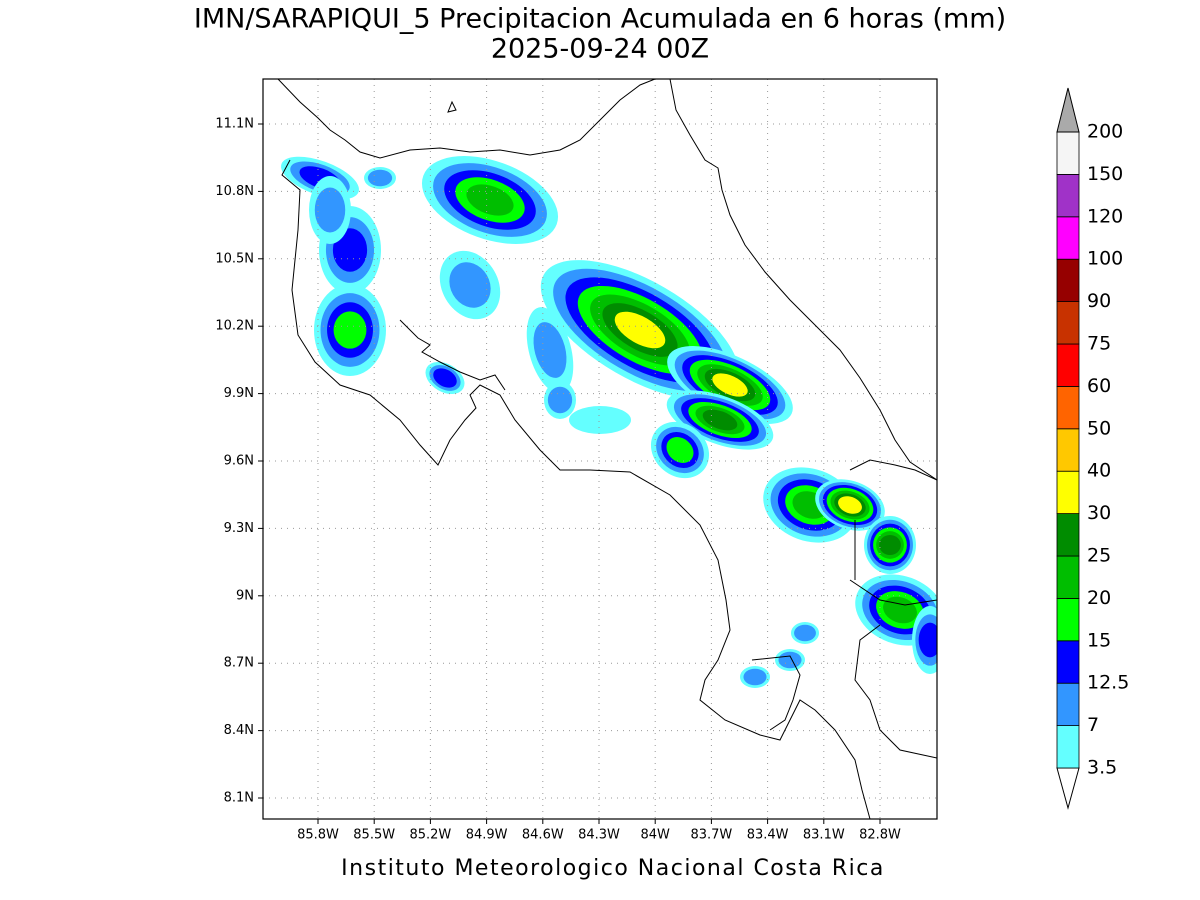 The image size is (1200, 900). Describe the element at coordinates (374, 835) in the screenshot. I see `lon-tick-label: 85.5W` at that location.